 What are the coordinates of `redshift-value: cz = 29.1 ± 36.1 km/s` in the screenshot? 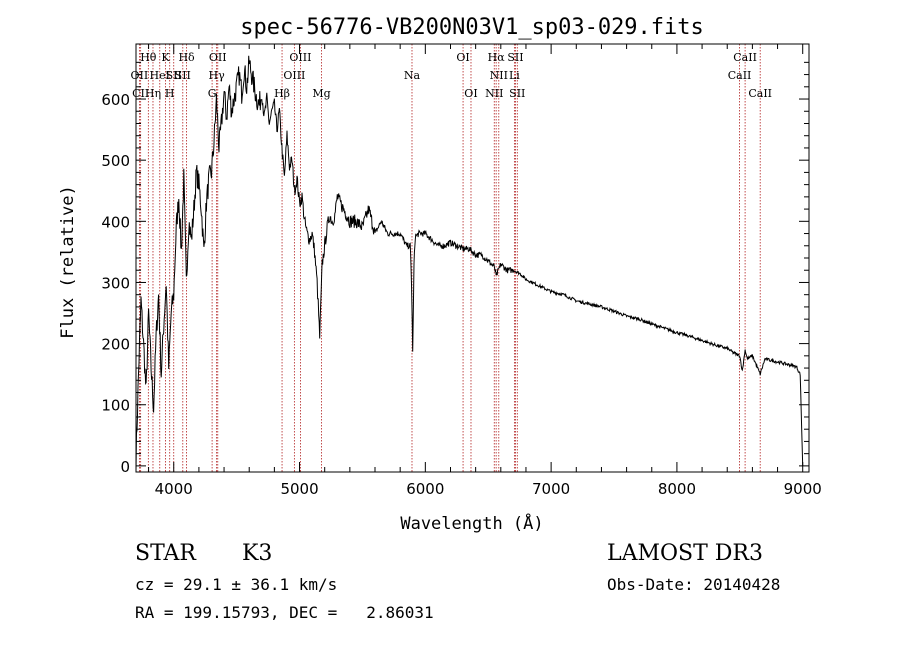 It's located at (236, 584).